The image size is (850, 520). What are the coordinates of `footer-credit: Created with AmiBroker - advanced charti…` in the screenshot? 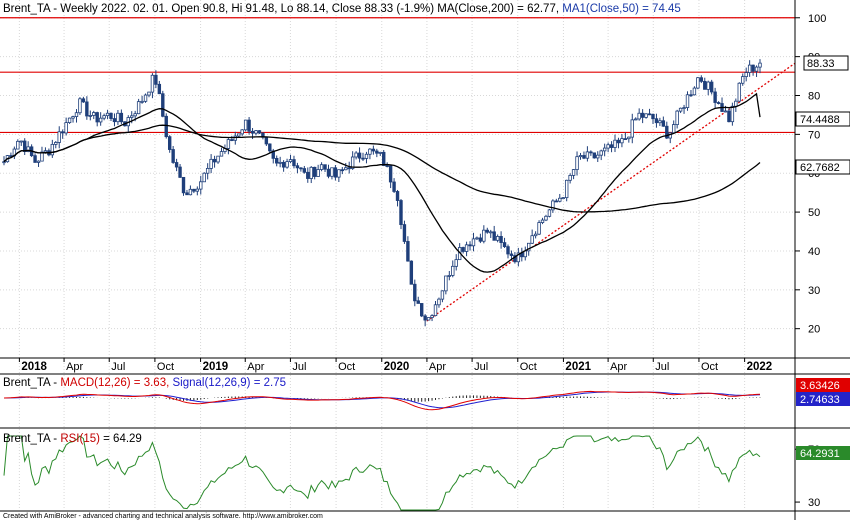 It's located at (163, 516).